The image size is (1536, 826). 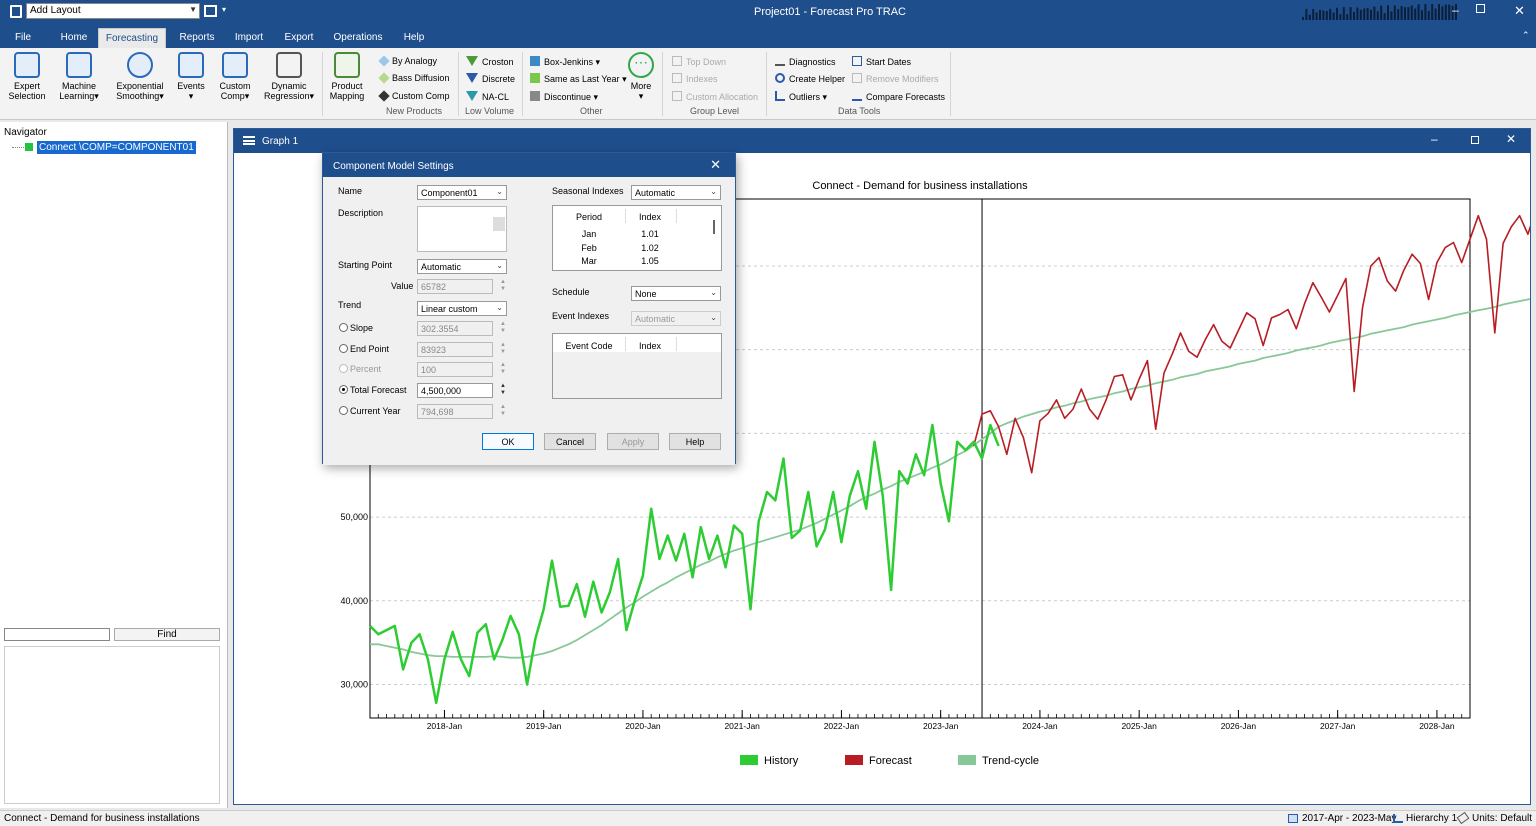 What do you see at coordinates (462, 229) in the screenshot?
I see `description-textarea` at bounding box center [462, 229].